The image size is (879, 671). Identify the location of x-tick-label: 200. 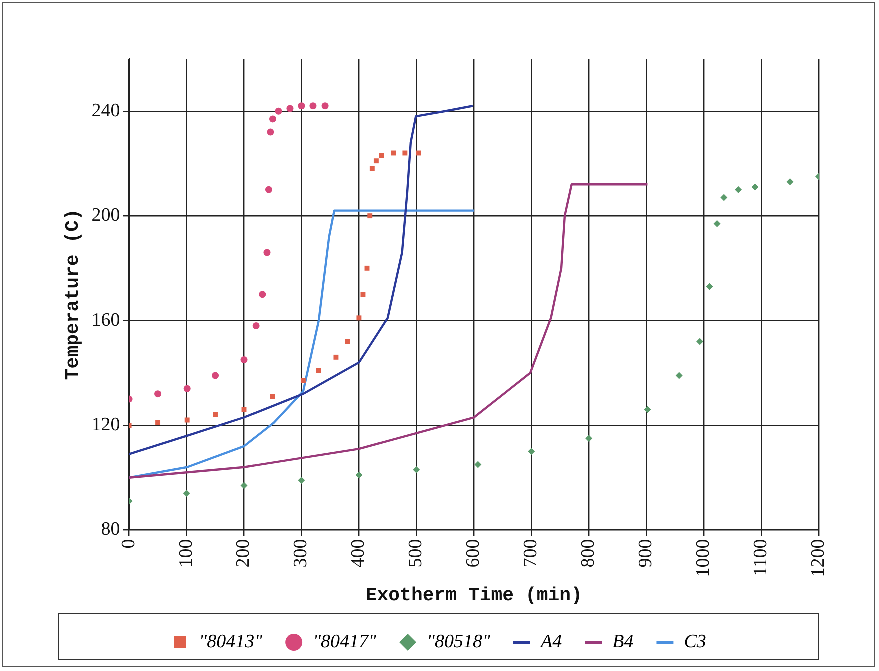
(243, 553).